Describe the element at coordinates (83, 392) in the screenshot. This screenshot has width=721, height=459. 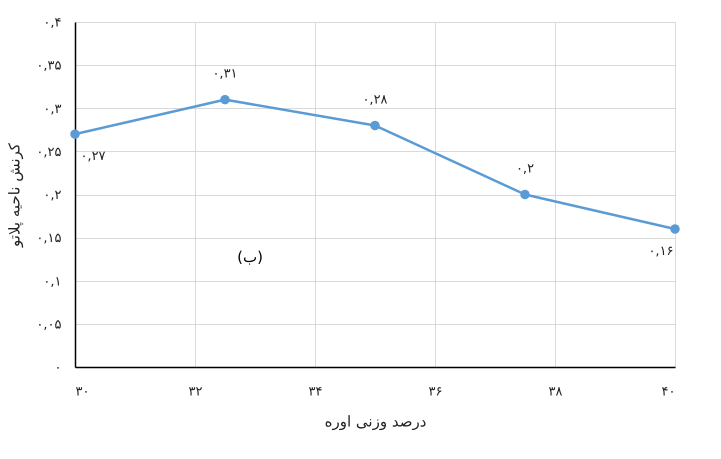
I see `x-tick-label: ۳۰` at that location.